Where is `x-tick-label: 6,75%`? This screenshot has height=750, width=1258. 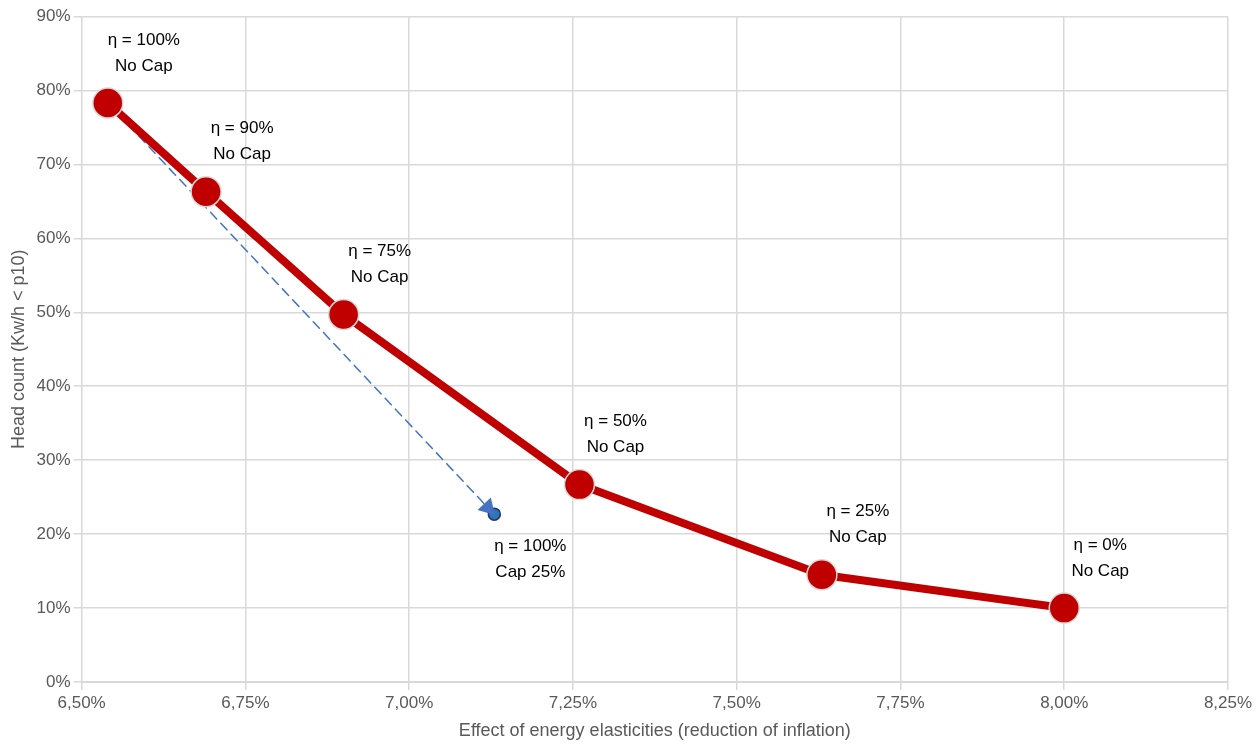 x-tick-label: 6,75% is located at coordinates (245, 702).